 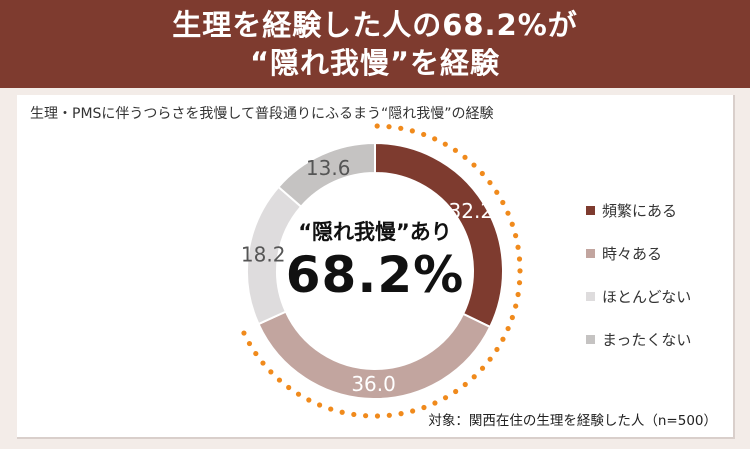 What do you see at coordinates (263, 255) in the screenshot?
I see `value-label: 18.2` at bounding box center [263, 255].